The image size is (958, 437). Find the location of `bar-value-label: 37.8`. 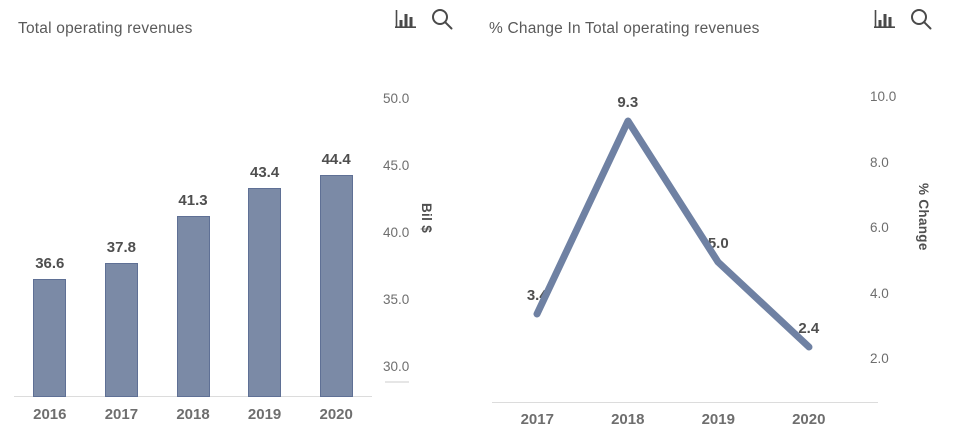

bar-value-label: 37.8 is located at coordinates (121, 248).